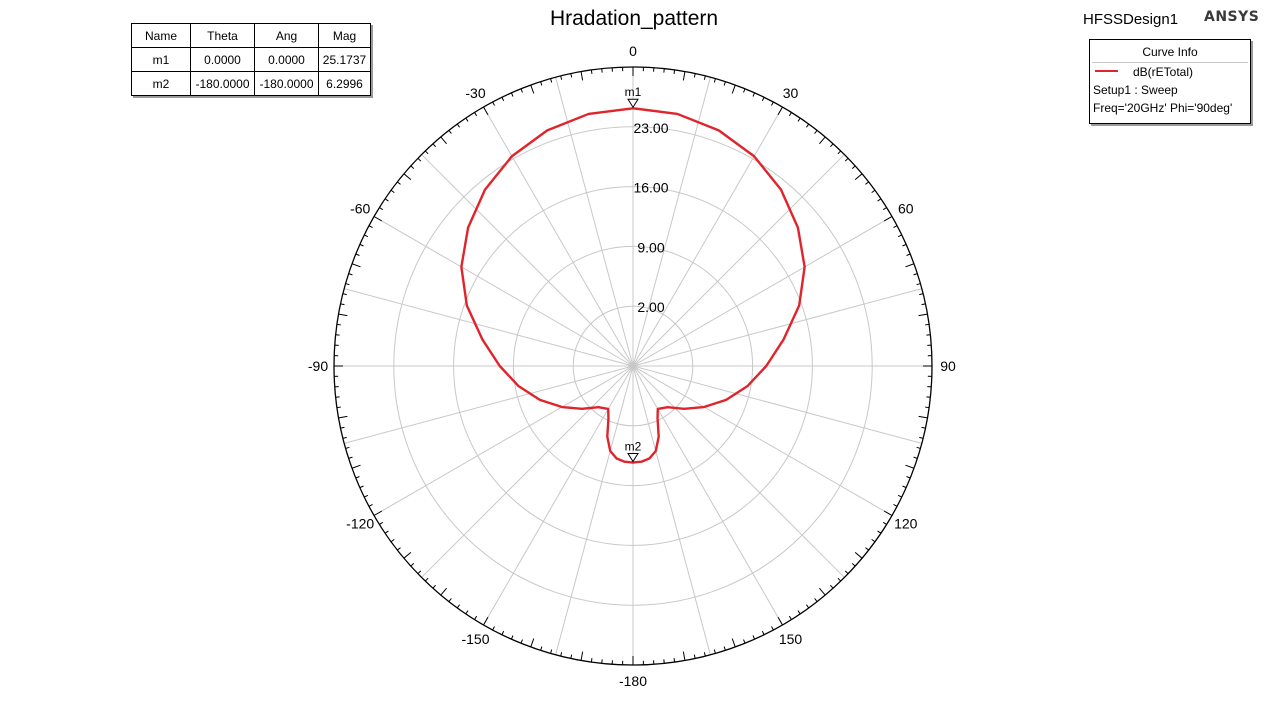 Image resolution: width=1272 pixels, height=704 pixels. What do you see at coordinates (286, 35) in the screenshot?
I see `header-ang: Ang` at bounding box center [286, 35].